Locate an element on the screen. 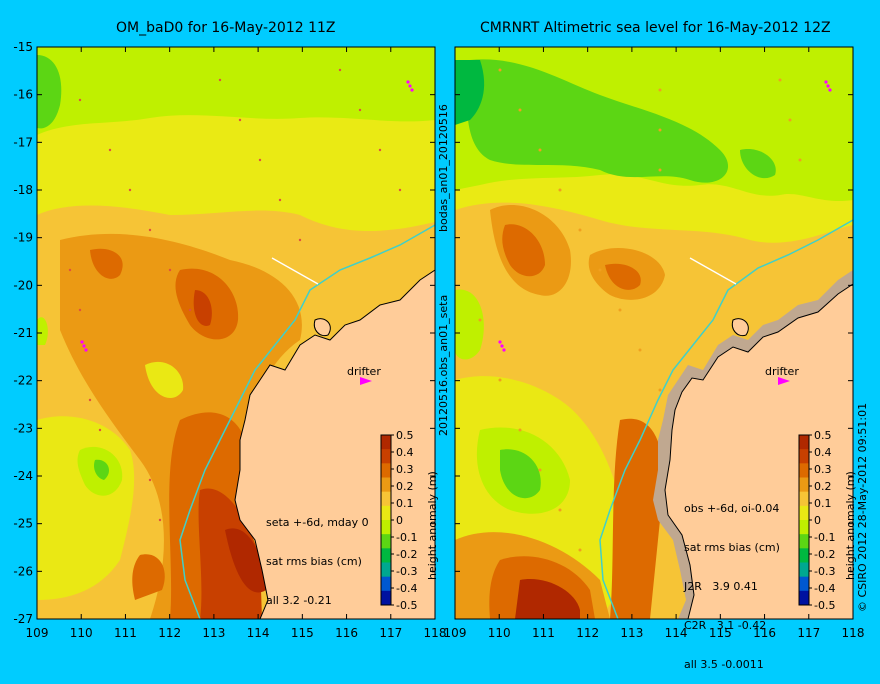 The image size is (880, 684). right-note-line: C2R 3.1 -0.42 is located at coordinates (725, 625).